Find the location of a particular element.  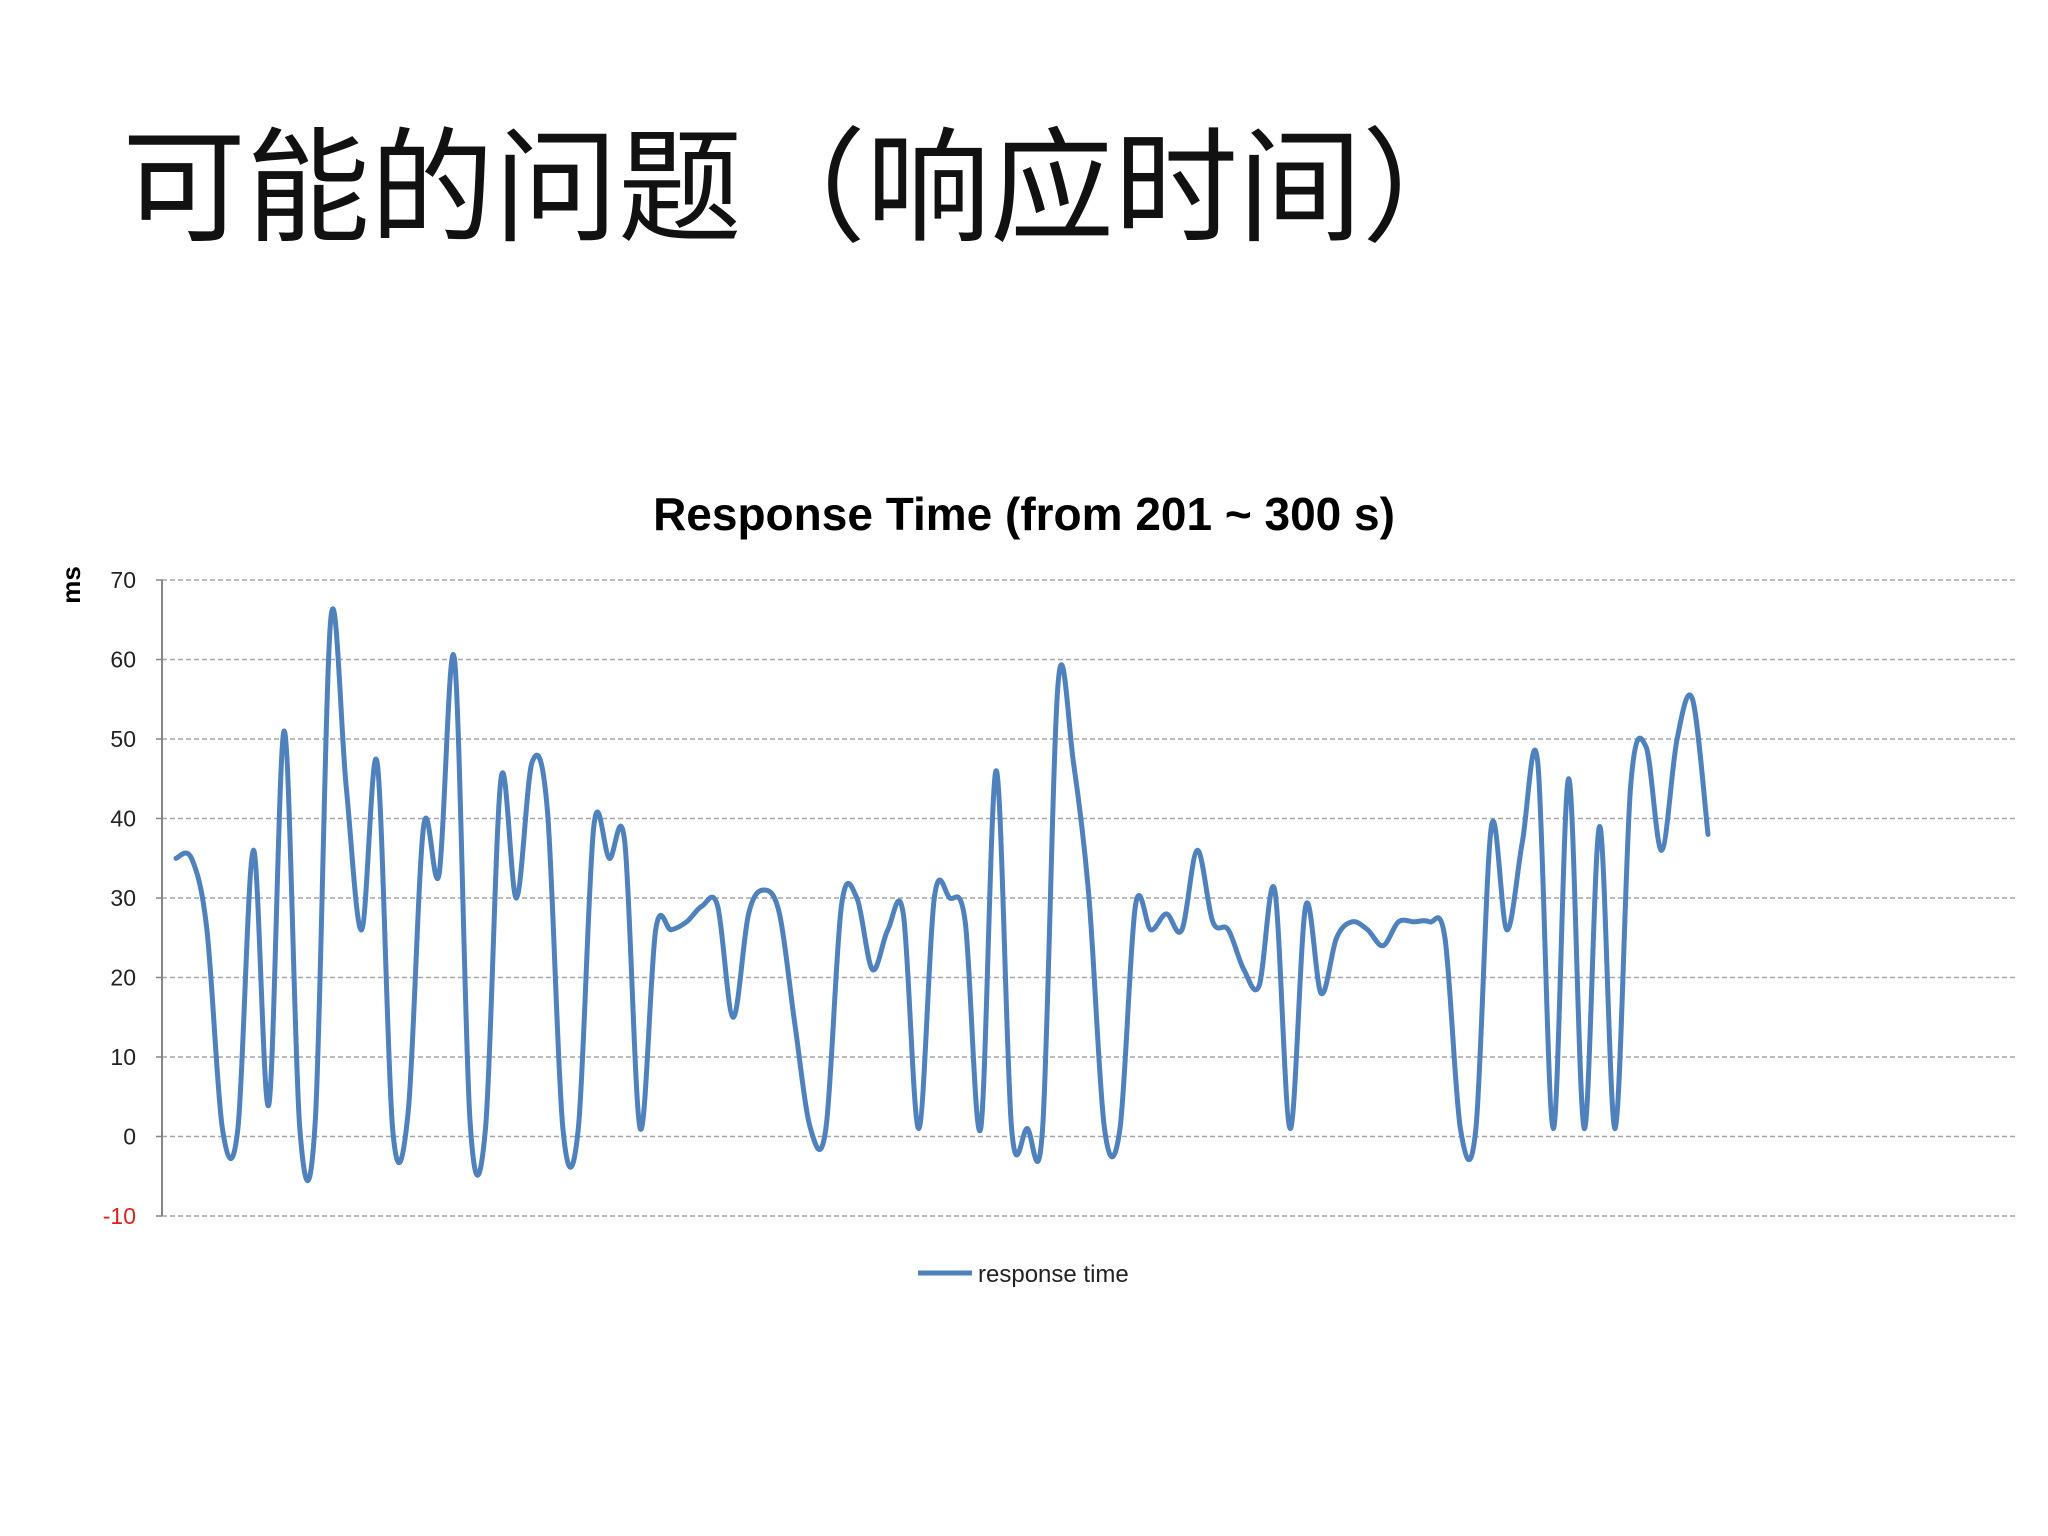

slide-title: 可能的问题（响应时间） is located at coordinates (804, 189).